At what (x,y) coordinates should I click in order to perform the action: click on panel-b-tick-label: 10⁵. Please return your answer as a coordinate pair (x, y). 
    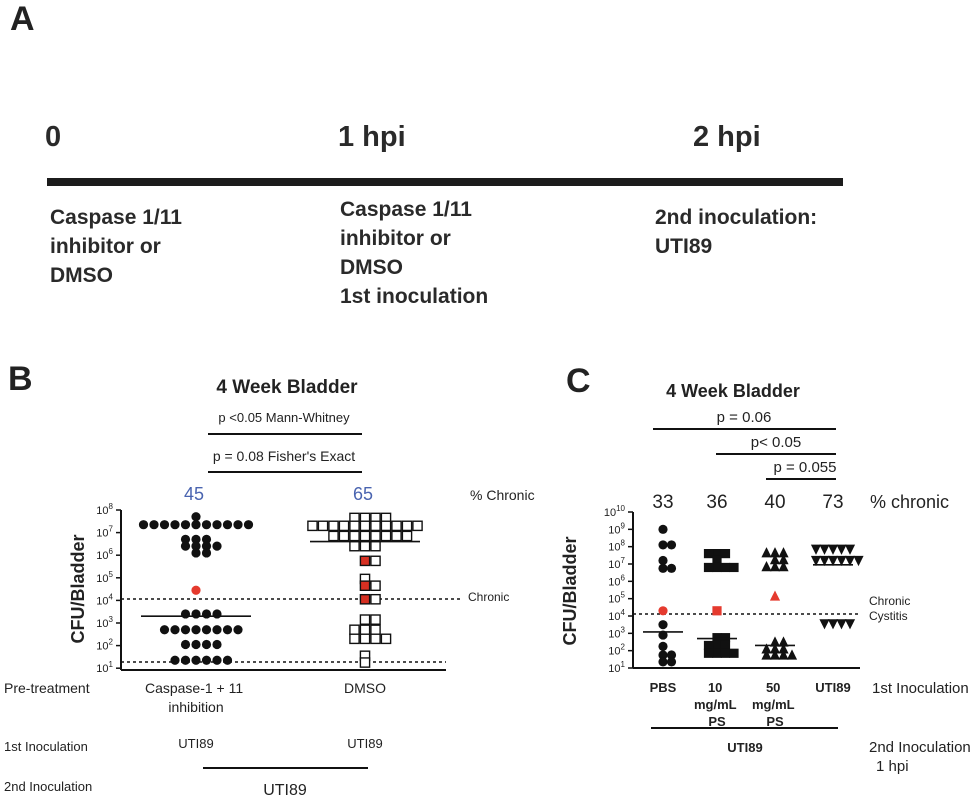
    Looking at the image, I should click on (104, 577).